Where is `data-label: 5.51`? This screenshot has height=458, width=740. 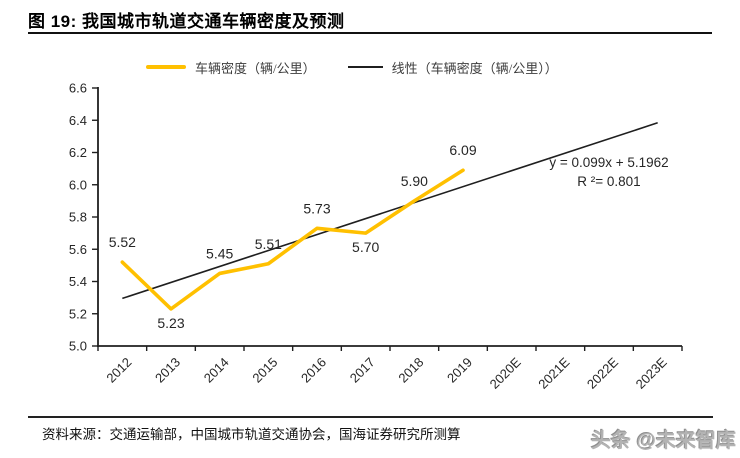 data-label: 5.51 is located at coordinates (268, 244).